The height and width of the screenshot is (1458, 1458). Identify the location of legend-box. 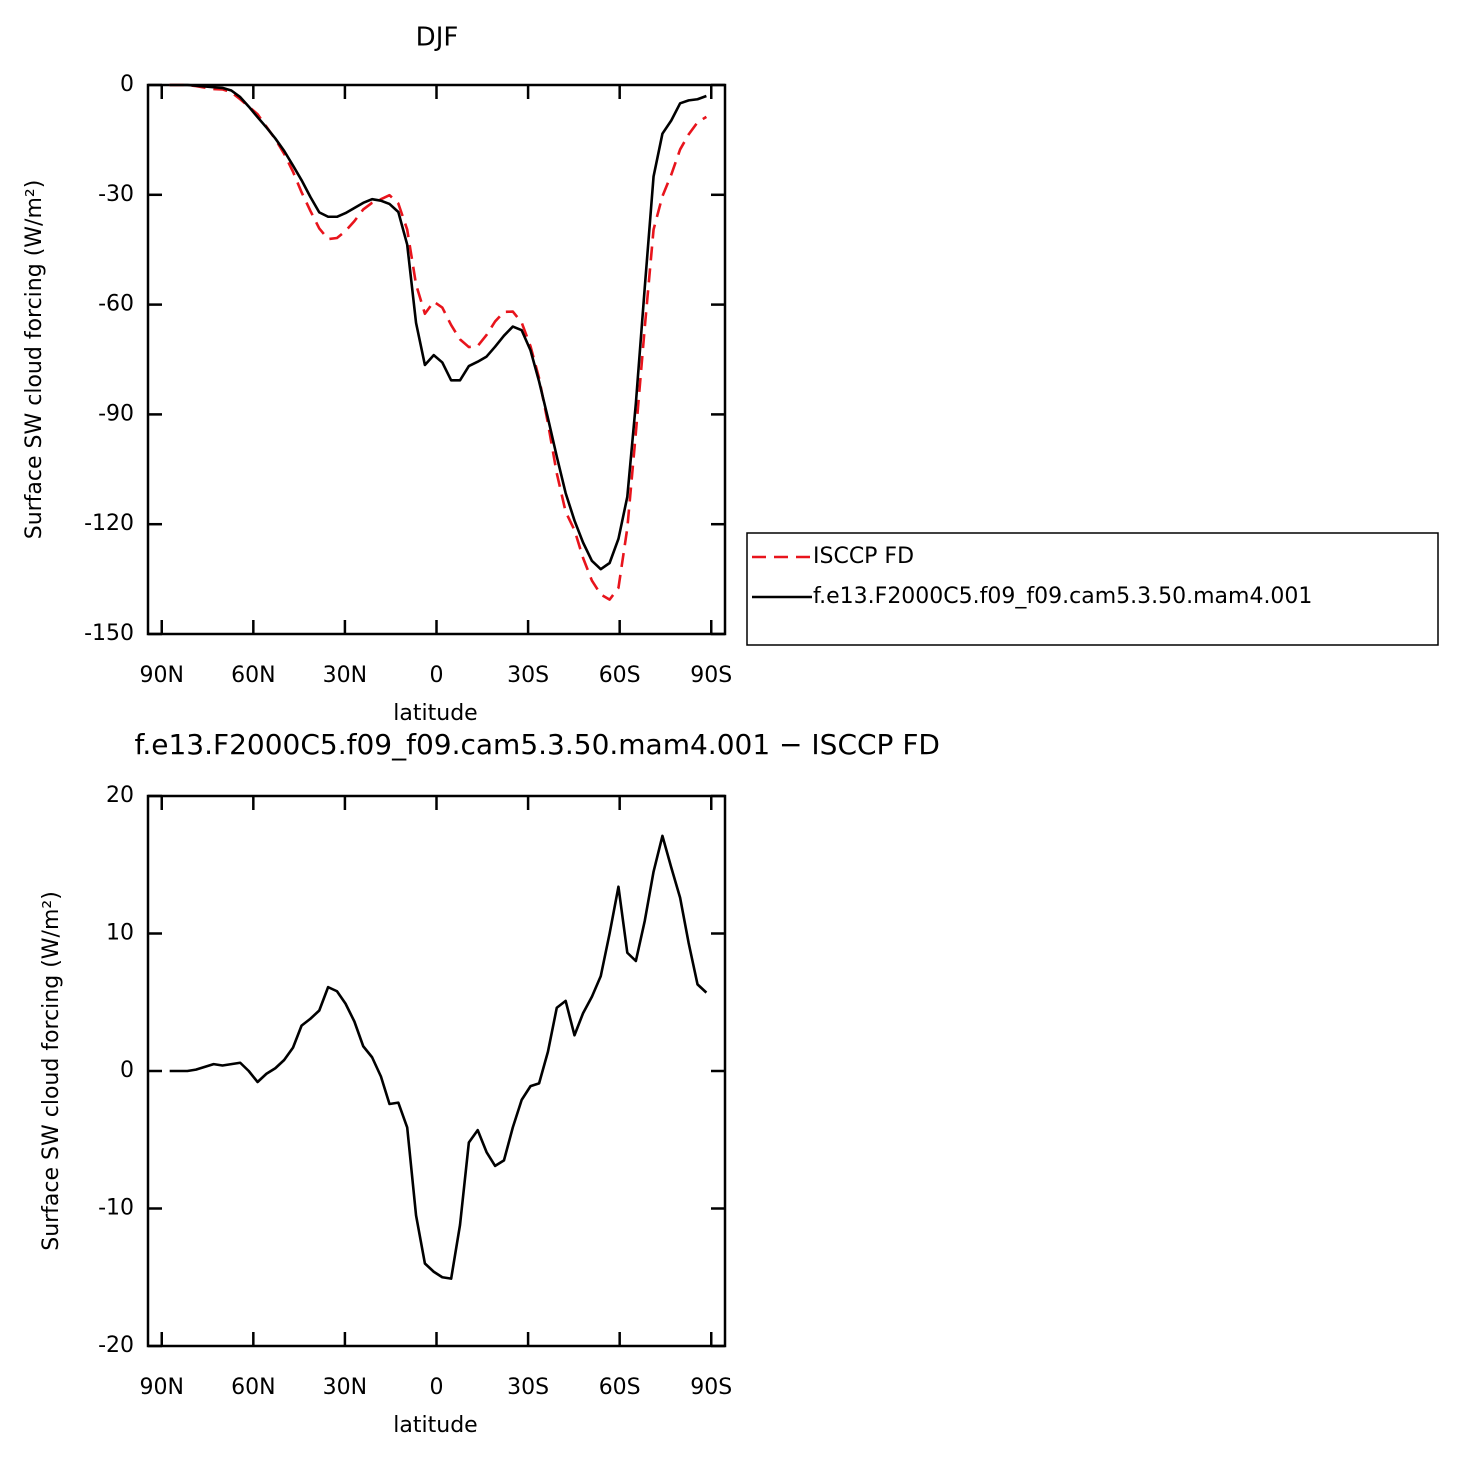
(1092, 589).